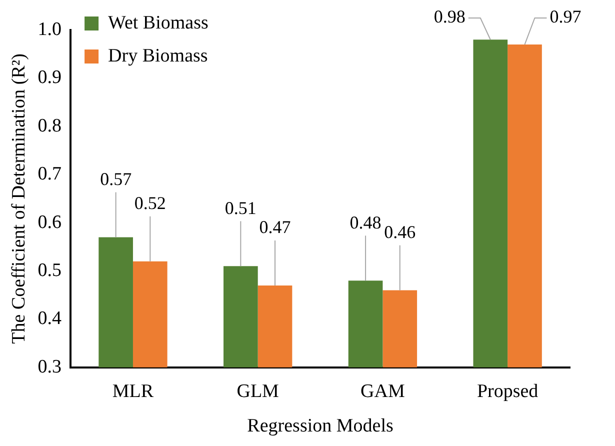 This screenshot has height=446, width=615. I want to click on data-label: 0.46, so click(400, 232).